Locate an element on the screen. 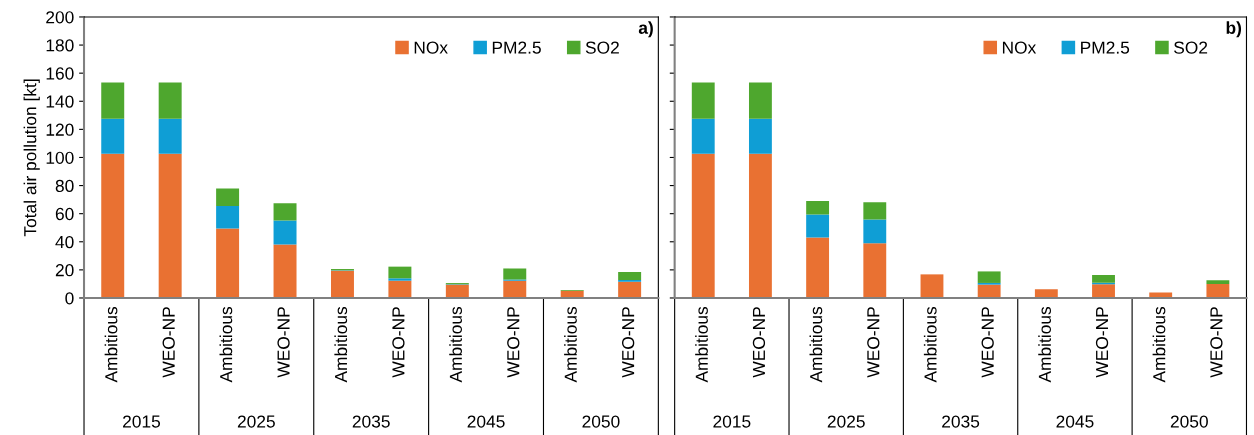 Image resolution: width=1254 pixels, height=435 pixels. y-axis-title: Total air pollution [kt] is located at coordinates (31, 158).